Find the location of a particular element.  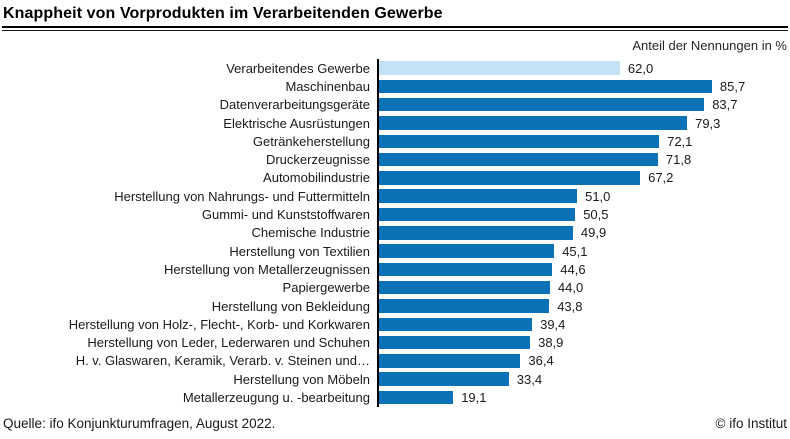

chart-row: Getränkeherstellung 72,1 is located at coordinates (395, 141).